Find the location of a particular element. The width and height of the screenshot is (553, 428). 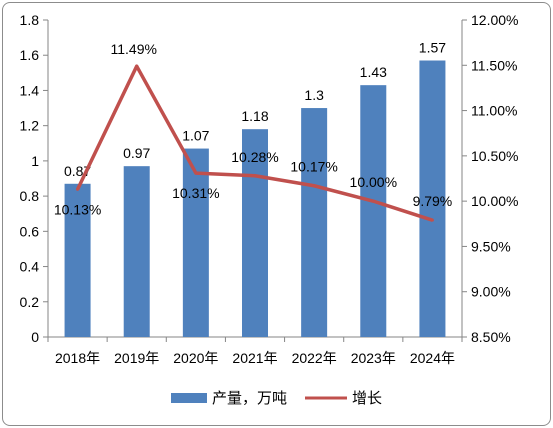

left-axis-tick-label: 0.2 is located at coordinates (30, 302).